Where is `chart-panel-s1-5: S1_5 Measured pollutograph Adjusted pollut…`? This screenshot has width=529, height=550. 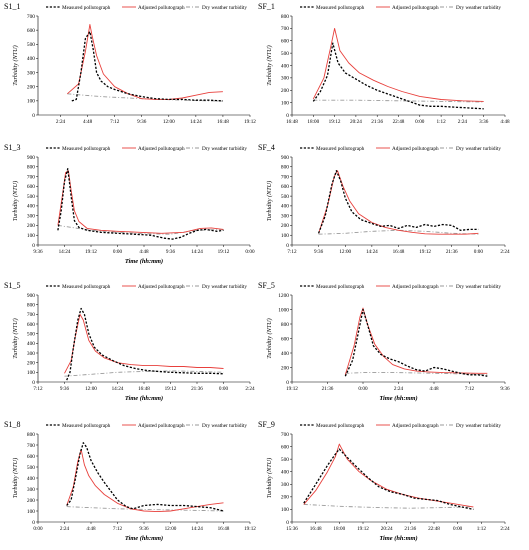 chart-panel-s1-5: S1_5 Measured pollutograph Adjusted pollut… is located at coordinates (129, 341).